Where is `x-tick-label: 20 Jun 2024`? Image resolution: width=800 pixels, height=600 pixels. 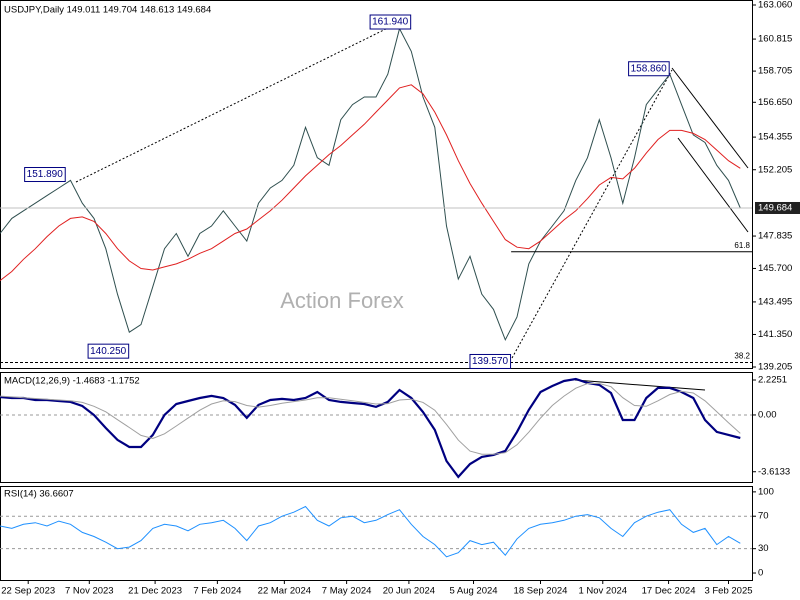
x-tick-label: 20 Jun 2024 is located at coordinates (409, 591).